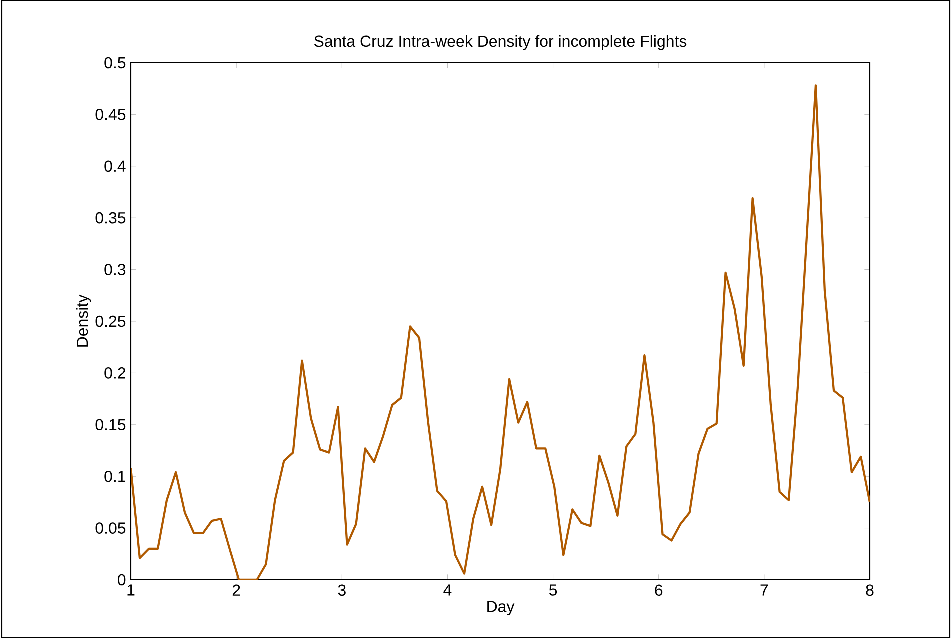 The image size is (952, 639). Describe the element at coordinates (111, 425) in the screenshot. I see `y-tick-label: 0.15` at that location.